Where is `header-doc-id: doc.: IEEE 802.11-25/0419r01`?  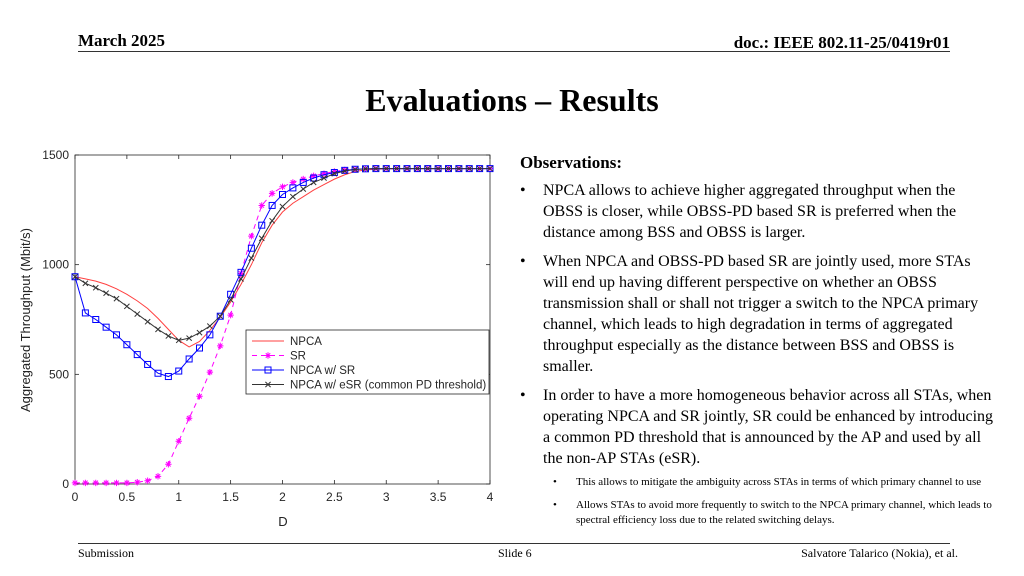 header-doc-id: doc.: IEEE 802.11-25/0419r01 is located at coordinates (841, 42).